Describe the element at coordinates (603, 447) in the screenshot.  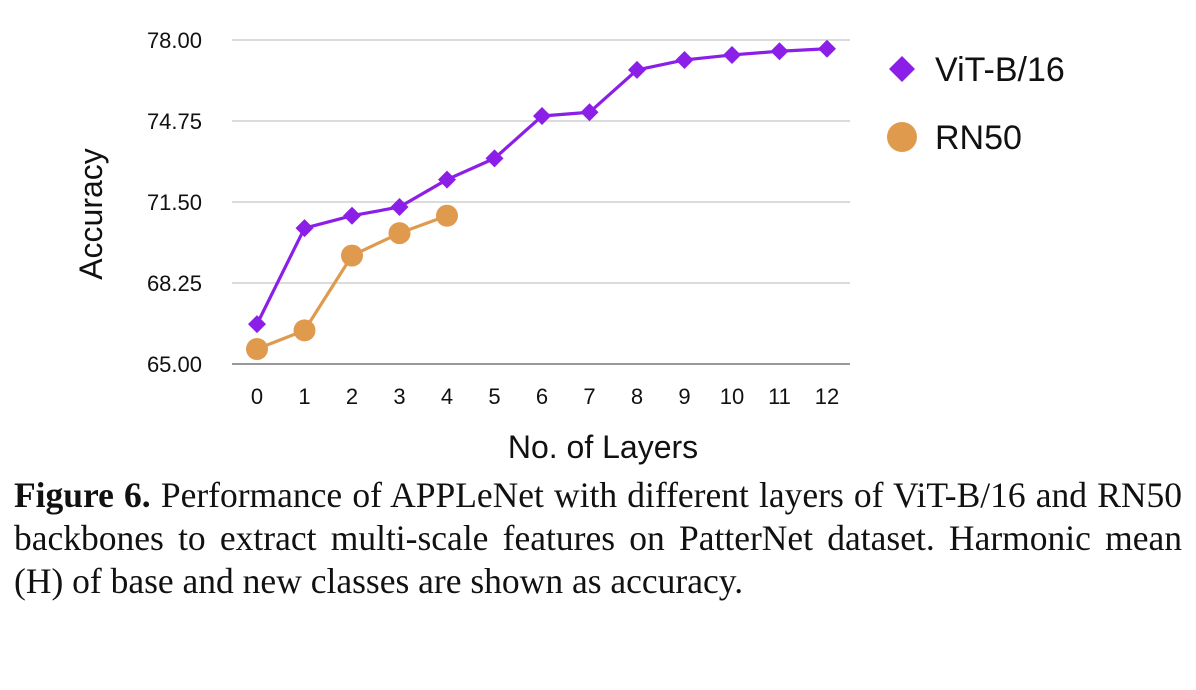
I see `x-axis-title: No. of Layers` at that location.